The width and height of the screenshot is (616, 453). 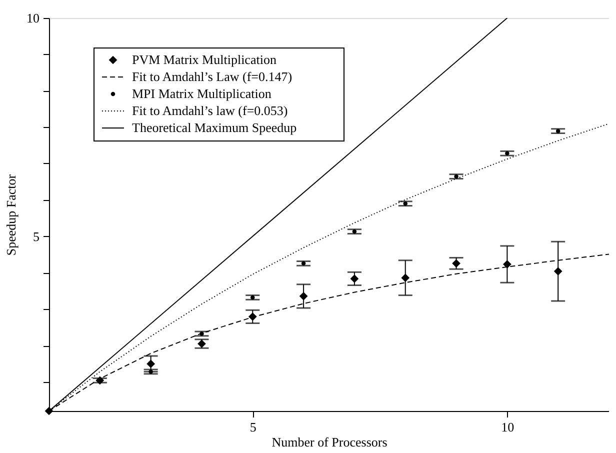 What do you see at coordinates (214, 127) in the screenshot?
I see `legend-label: Theoretical Maximum Speedup` at bounding box center [214, 127].